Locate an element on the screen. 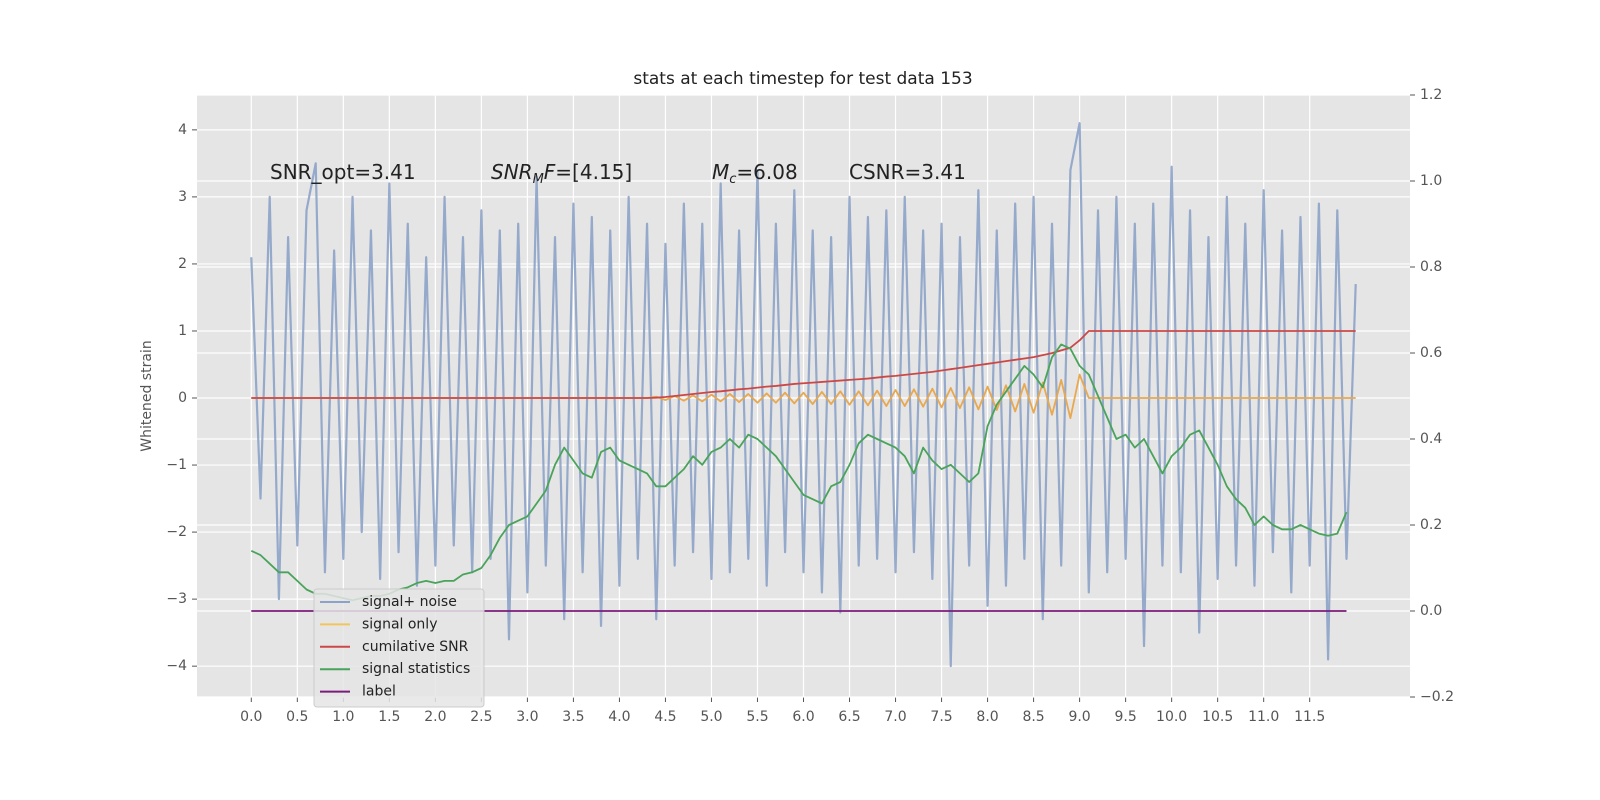  legend-label: label is located at coordinates (379, 692).